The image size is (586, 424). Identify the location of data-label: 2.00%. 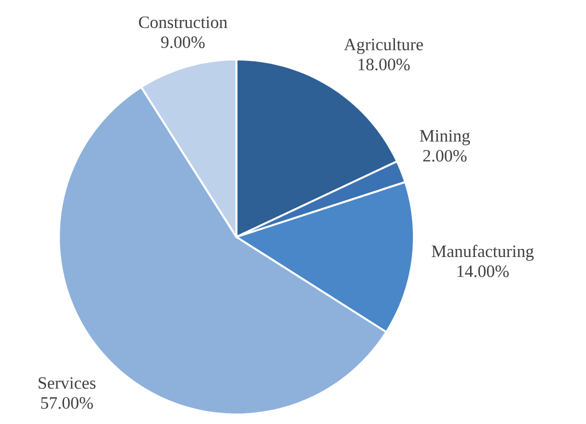
(445, 156).